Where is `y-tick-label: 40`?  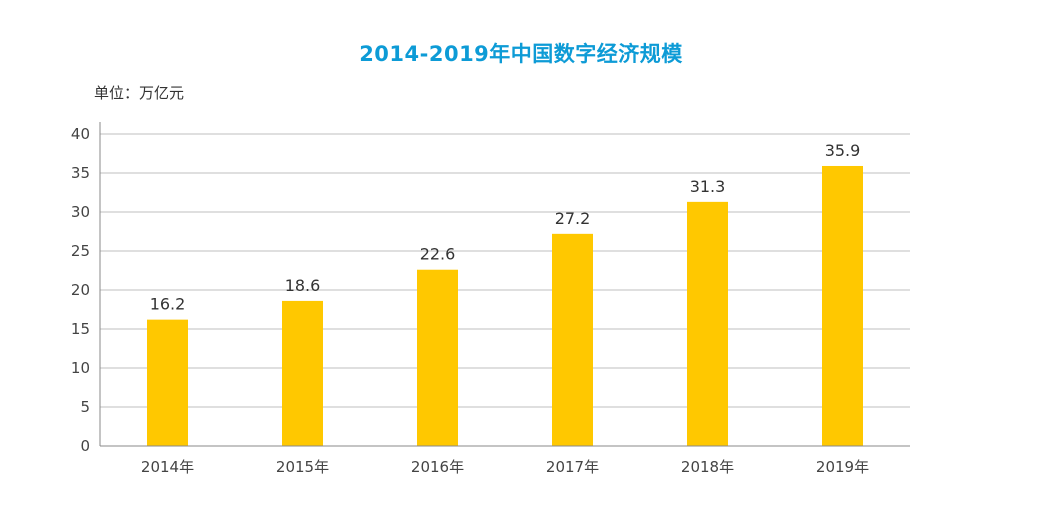
y-tick-label: 40 is located at coordinates (80, 134).